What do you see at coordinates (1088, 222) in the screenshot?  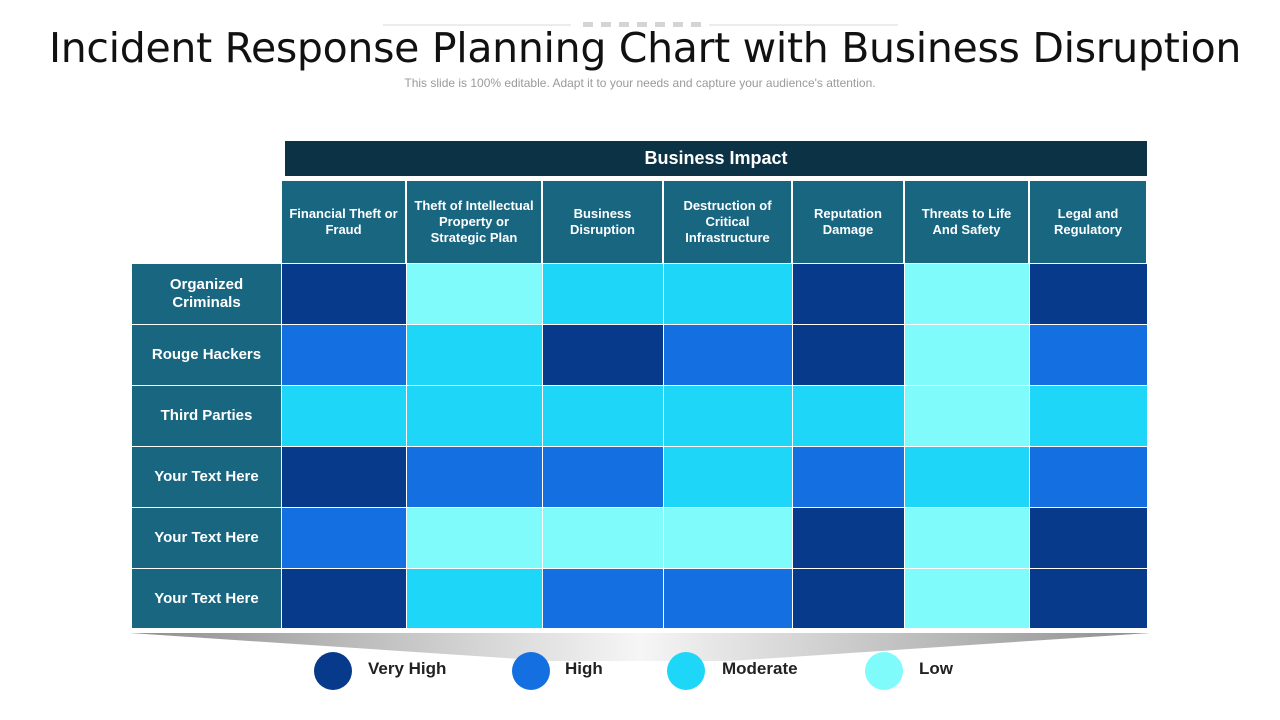 I see `column-header-7: Legal and Regulatory` at bounding box center [1088, 222].